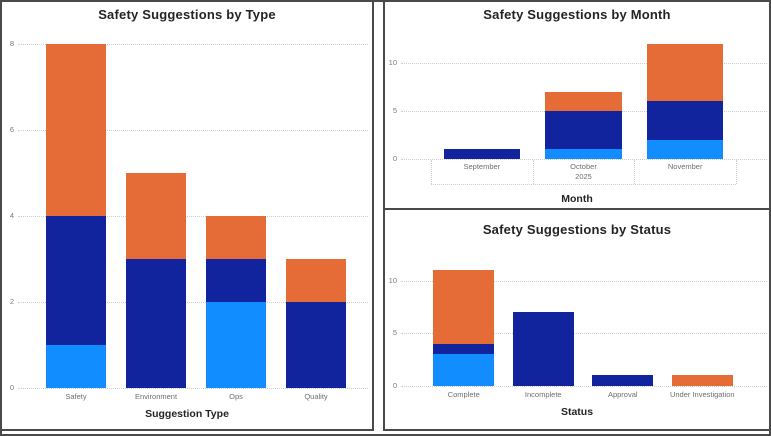  I want to click on bar-approval-dark-blue, so click(623, 380).